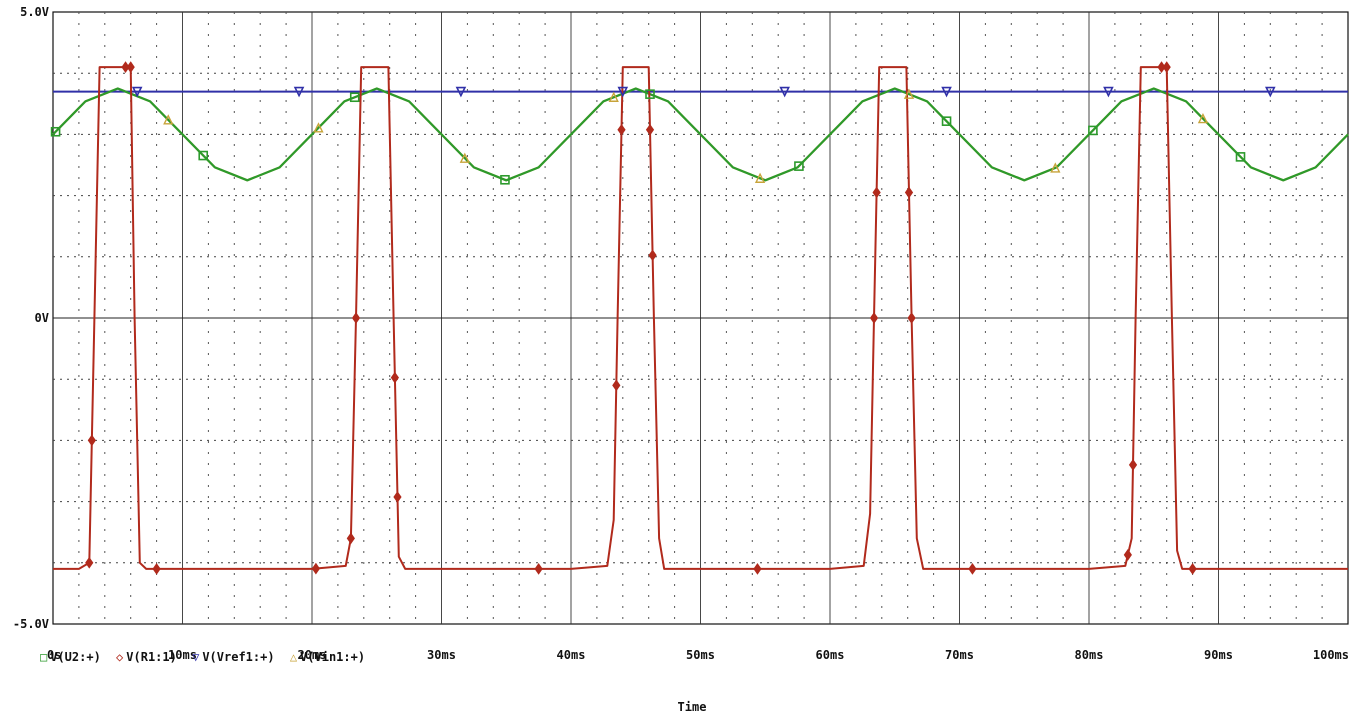 The image size is (1350, 714). What do you see at coordinates (1089, 655) in the screenshot?
I see `x-tick-label: 80ms` at bounding box center [1089, 655].